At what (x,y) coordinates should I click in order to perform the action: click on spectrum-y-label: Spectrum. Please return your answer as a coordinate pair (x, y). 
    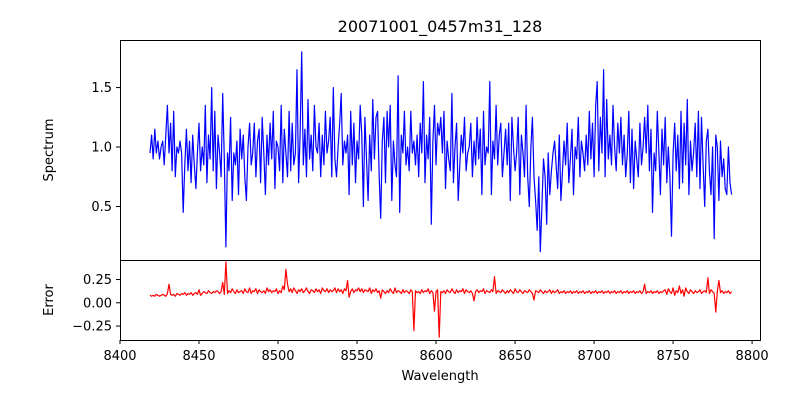
    Looking at the image, I should click on (49, 150).